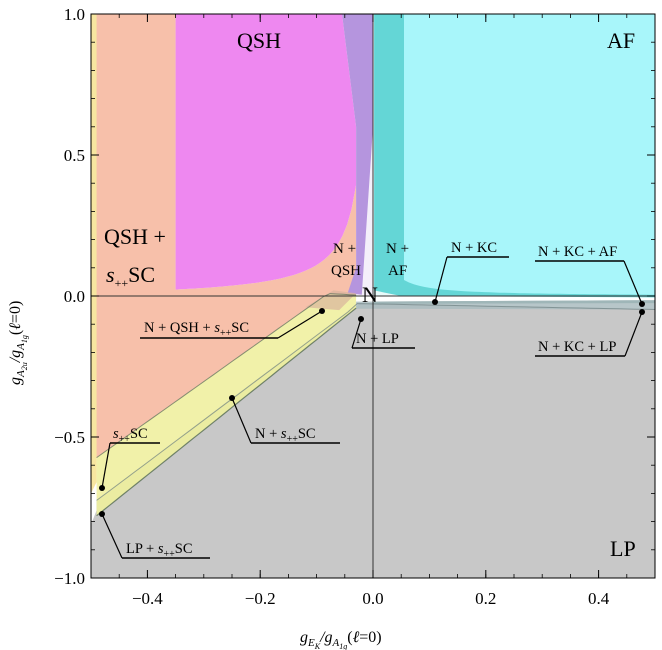 Image resolution: width=662 pixels, height=650 pixels. Describe the element at coordinates (474, 248) in the screenshot. I see `annotation-n-kc: N + KC` at that location.